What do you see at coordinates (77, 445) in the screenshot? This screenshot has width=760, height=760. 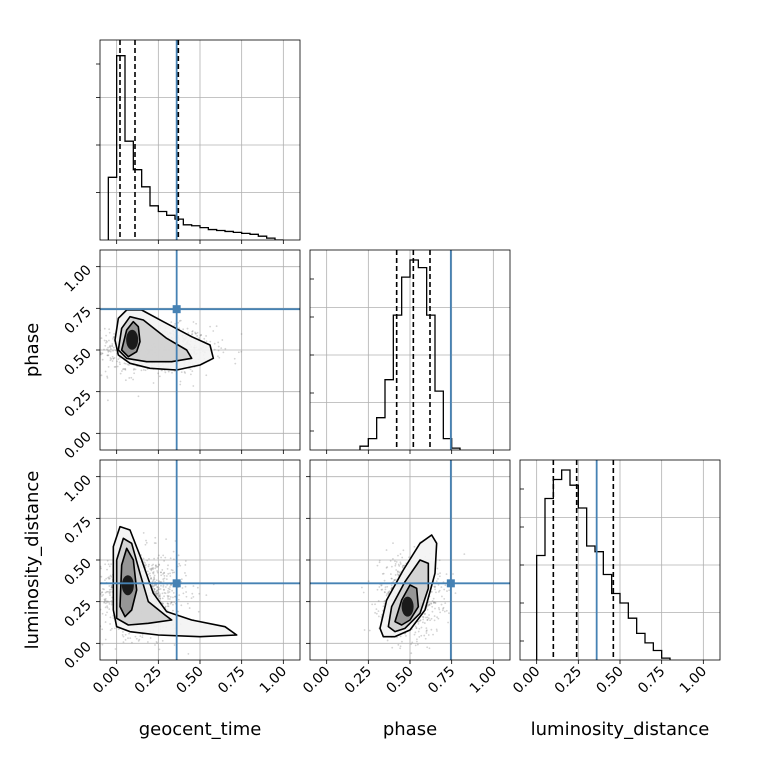 I see `ytick-label-phase-0: 0.00` at bounding box center [77, 445].